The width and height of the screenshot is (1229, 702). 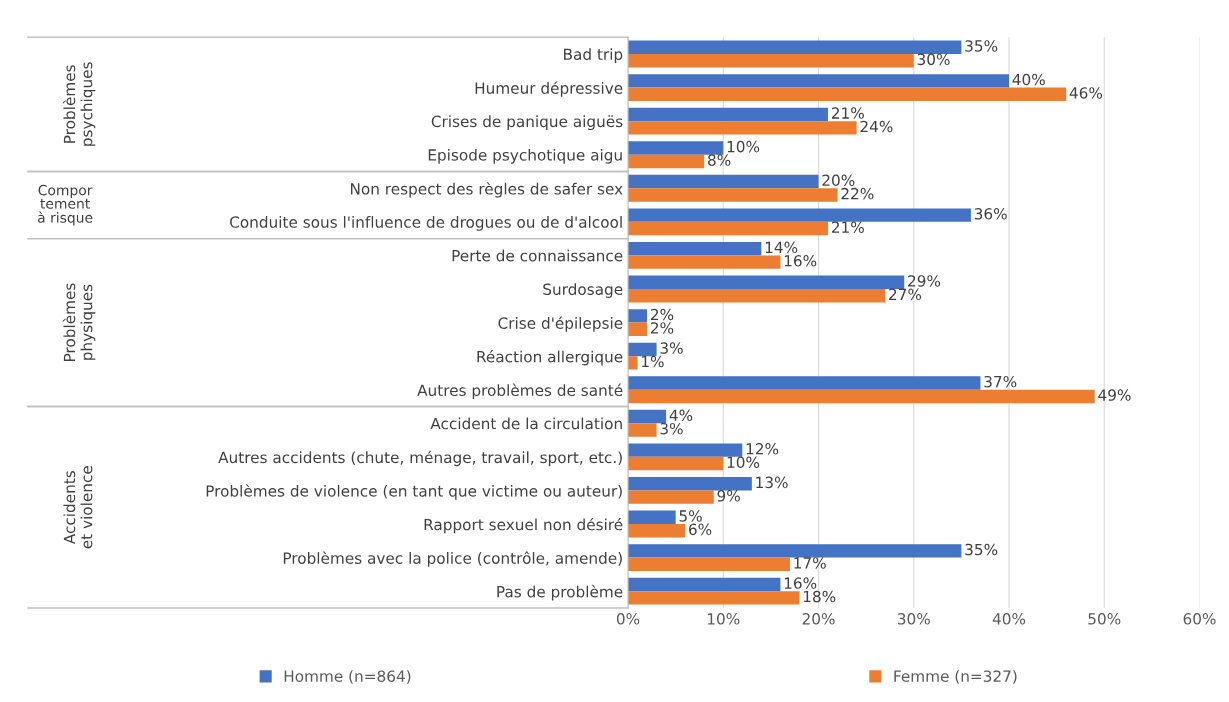 I want to click on data-label: 13%, so click(x=772, y=482).